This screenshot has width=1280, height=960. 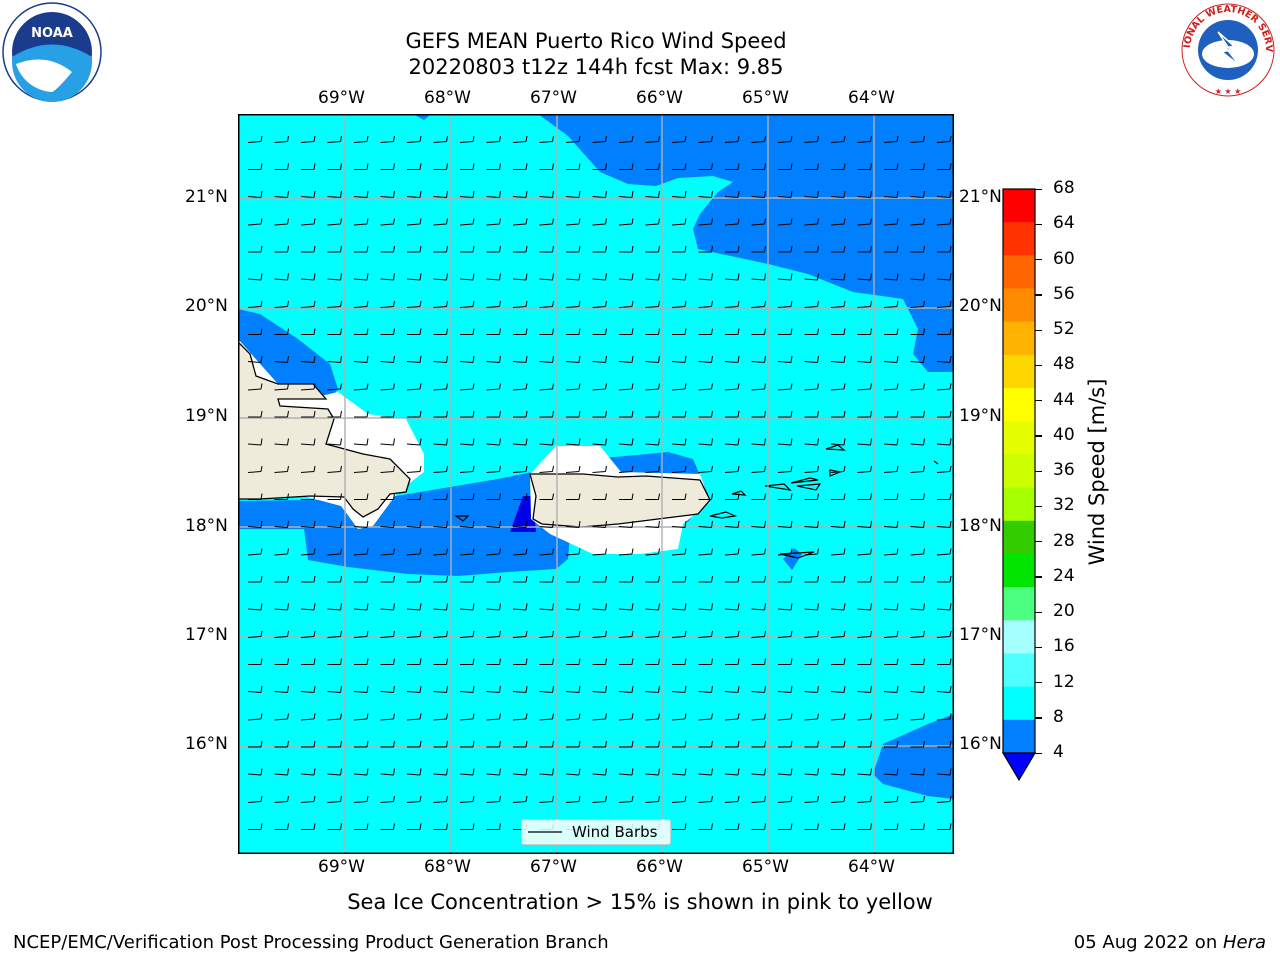 What do you see at coordinates (1226, 49) in the screenshot?
I see `nws-logo: NATIONAL WEATHER SERVICE ★ ★ ★` at bounding box center [1226, 49].